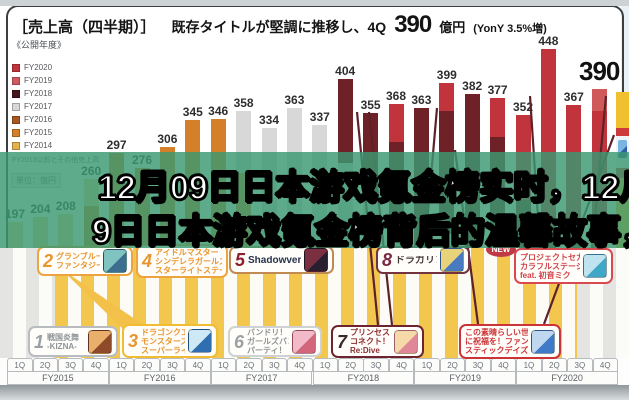  Describe the element at coordinates (363, 188) in the screenshot. I see `caption-line-1: 12月09日日本游戏氪金榜实时，12月0` at that location.